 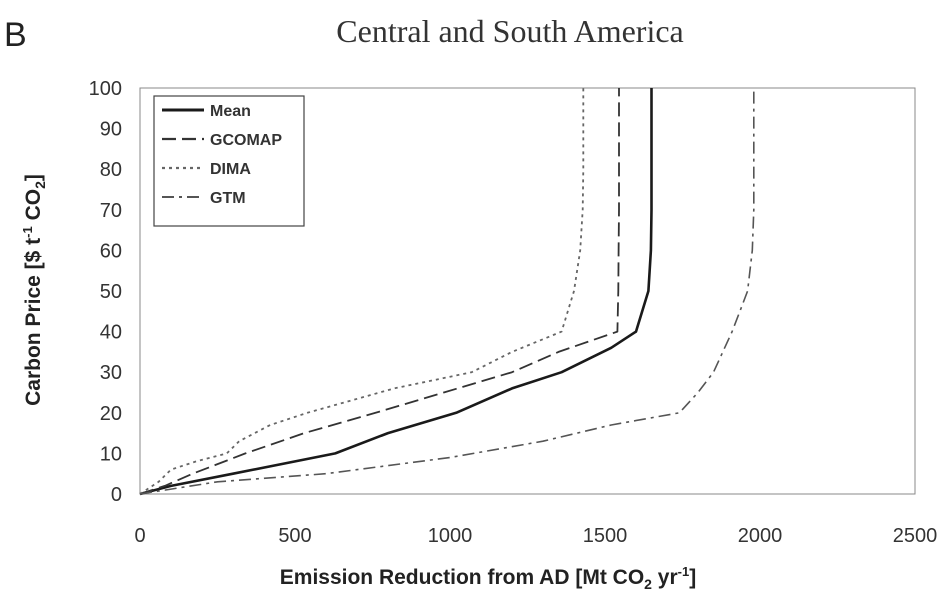 I want to click on chart-title: Central and South America, so click(x=509, y=31).